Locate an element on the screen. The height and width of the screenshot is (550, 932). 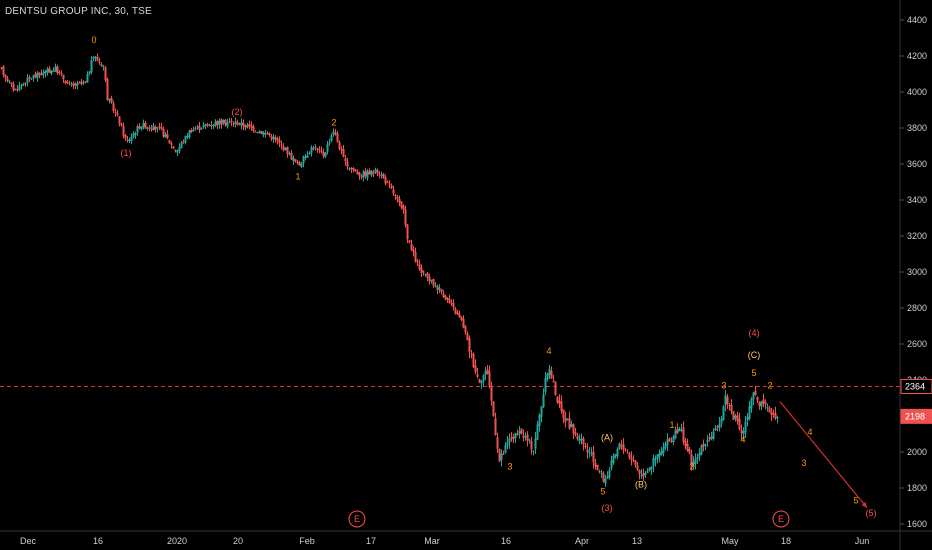
wave-label: 3 is located at coordinates (509, 466).